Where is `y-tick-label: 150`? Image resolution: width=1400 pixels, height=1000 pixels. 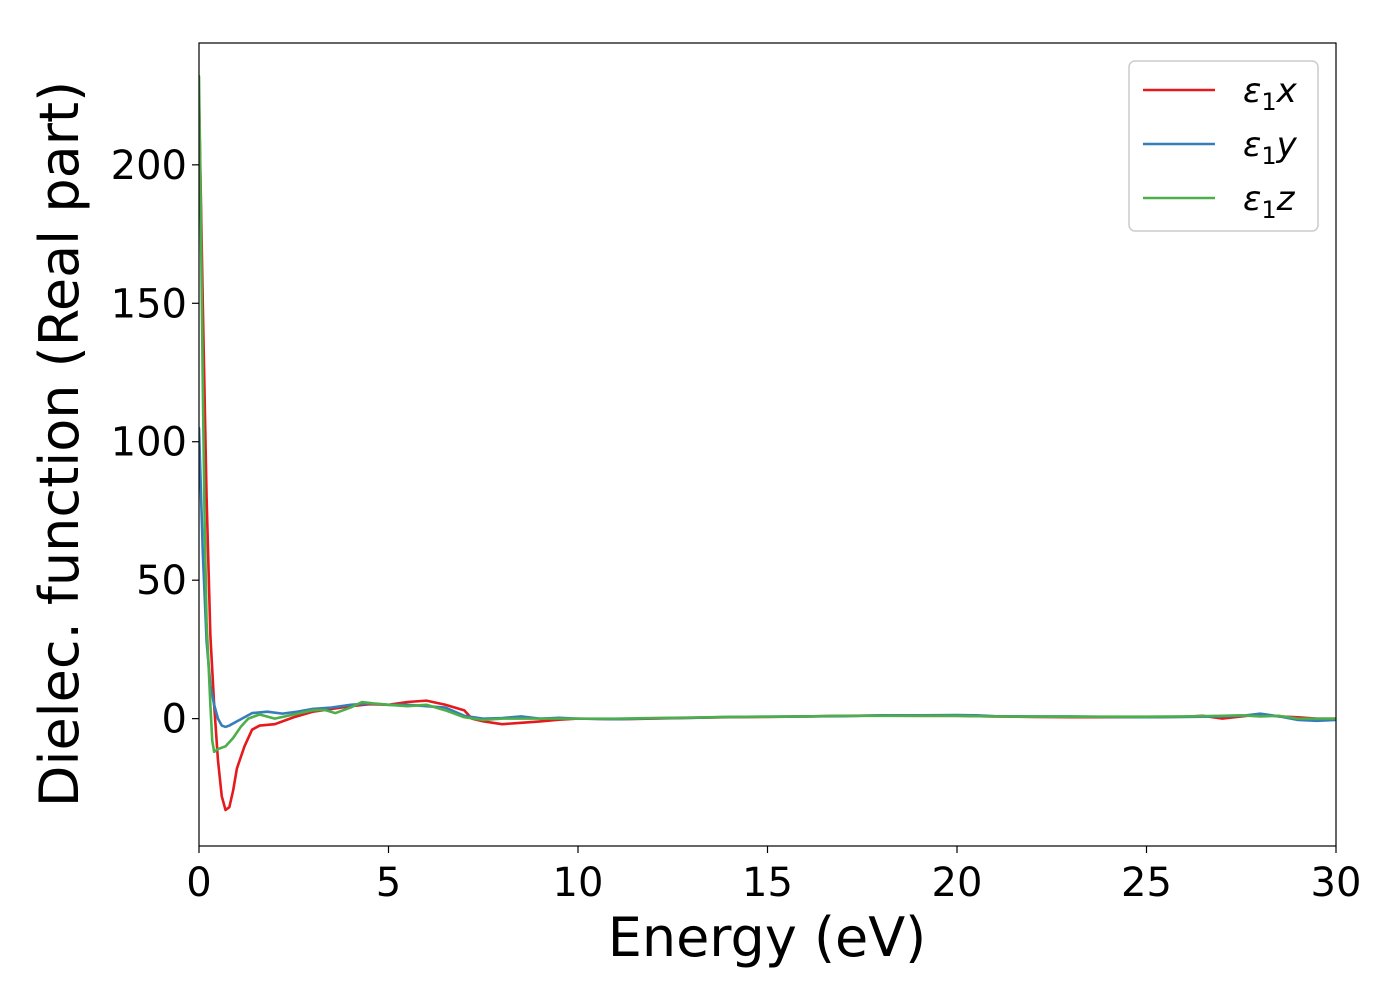
y-tick-label: 150 is located at coordinates (149, 304).